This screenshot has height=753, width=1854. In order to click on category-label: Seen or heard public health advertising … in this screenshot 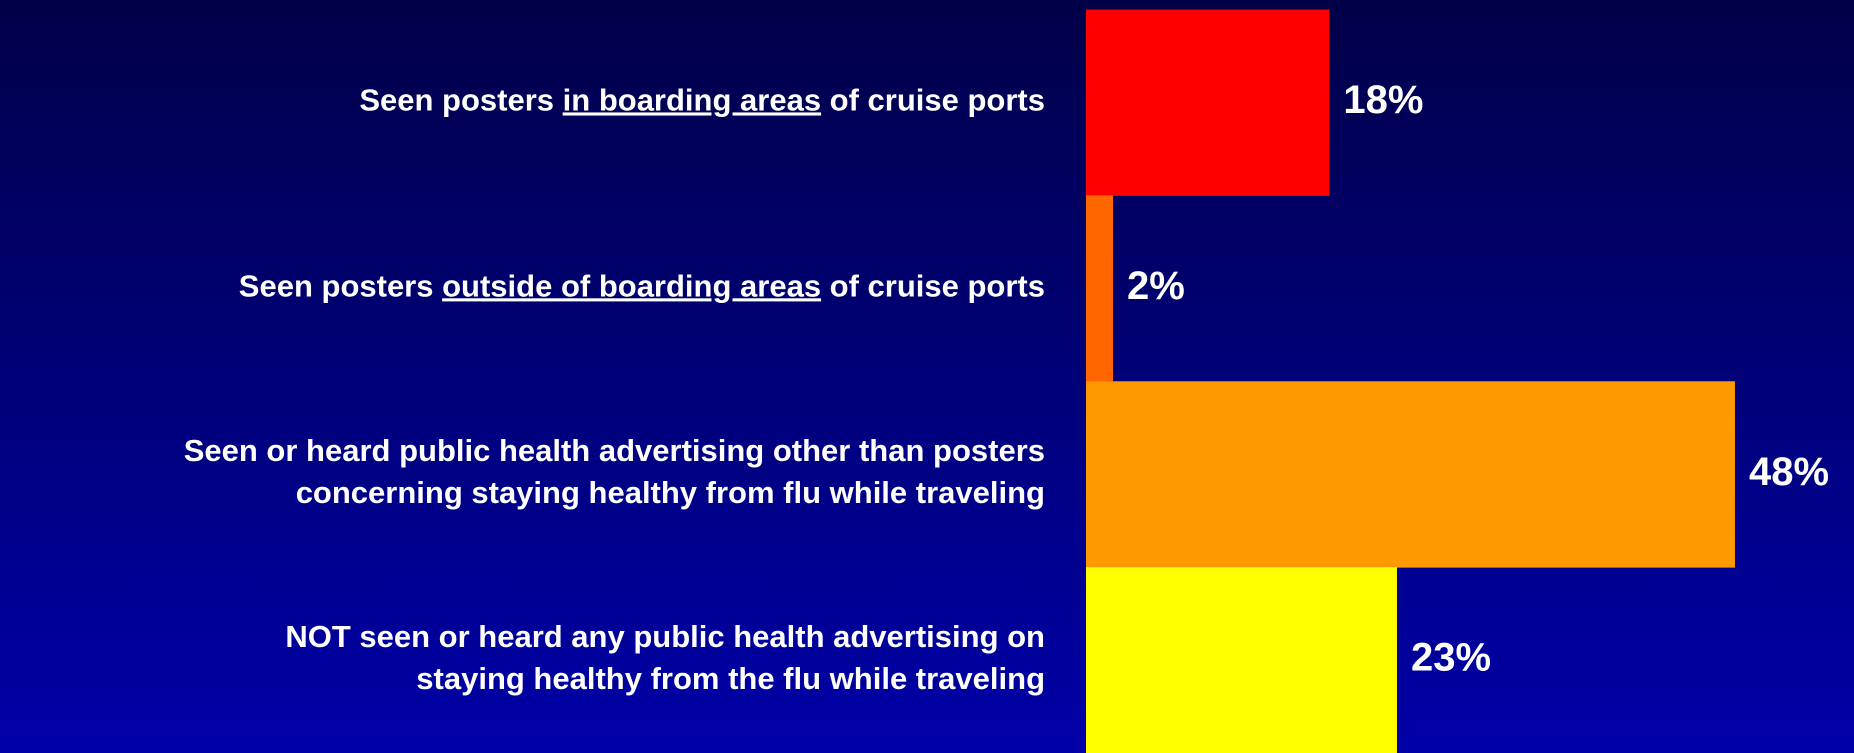, I will do `click(614, 450)`.